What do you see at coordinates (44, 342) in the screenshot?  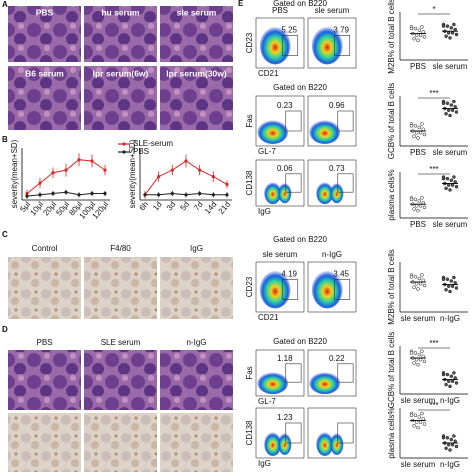 I see `column-label: PBS` at bounding box center [44, 342].